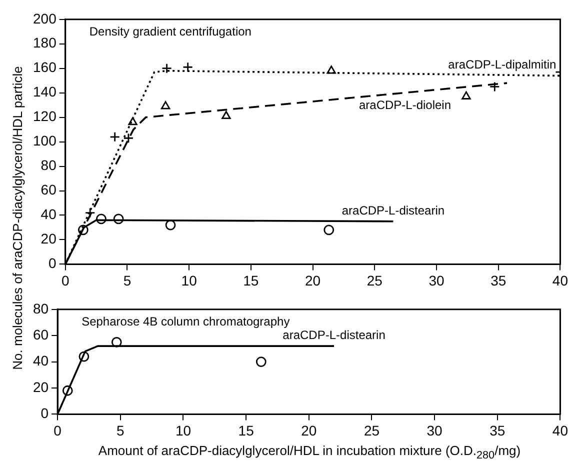 This screenshot has width=579, height=473. Describe the element at coordinates (45, 18) in the screenshot. I see `y-tick-label: 200` at that location.